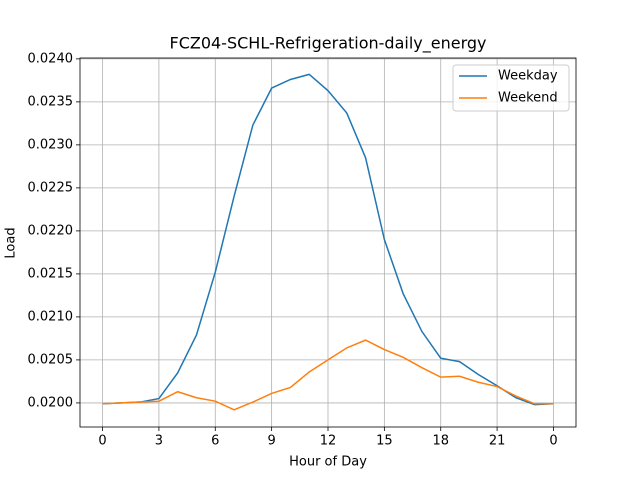 This screenshot has width=640, height=484. I want to click on x-tick-label: 18, so click(440, 441).